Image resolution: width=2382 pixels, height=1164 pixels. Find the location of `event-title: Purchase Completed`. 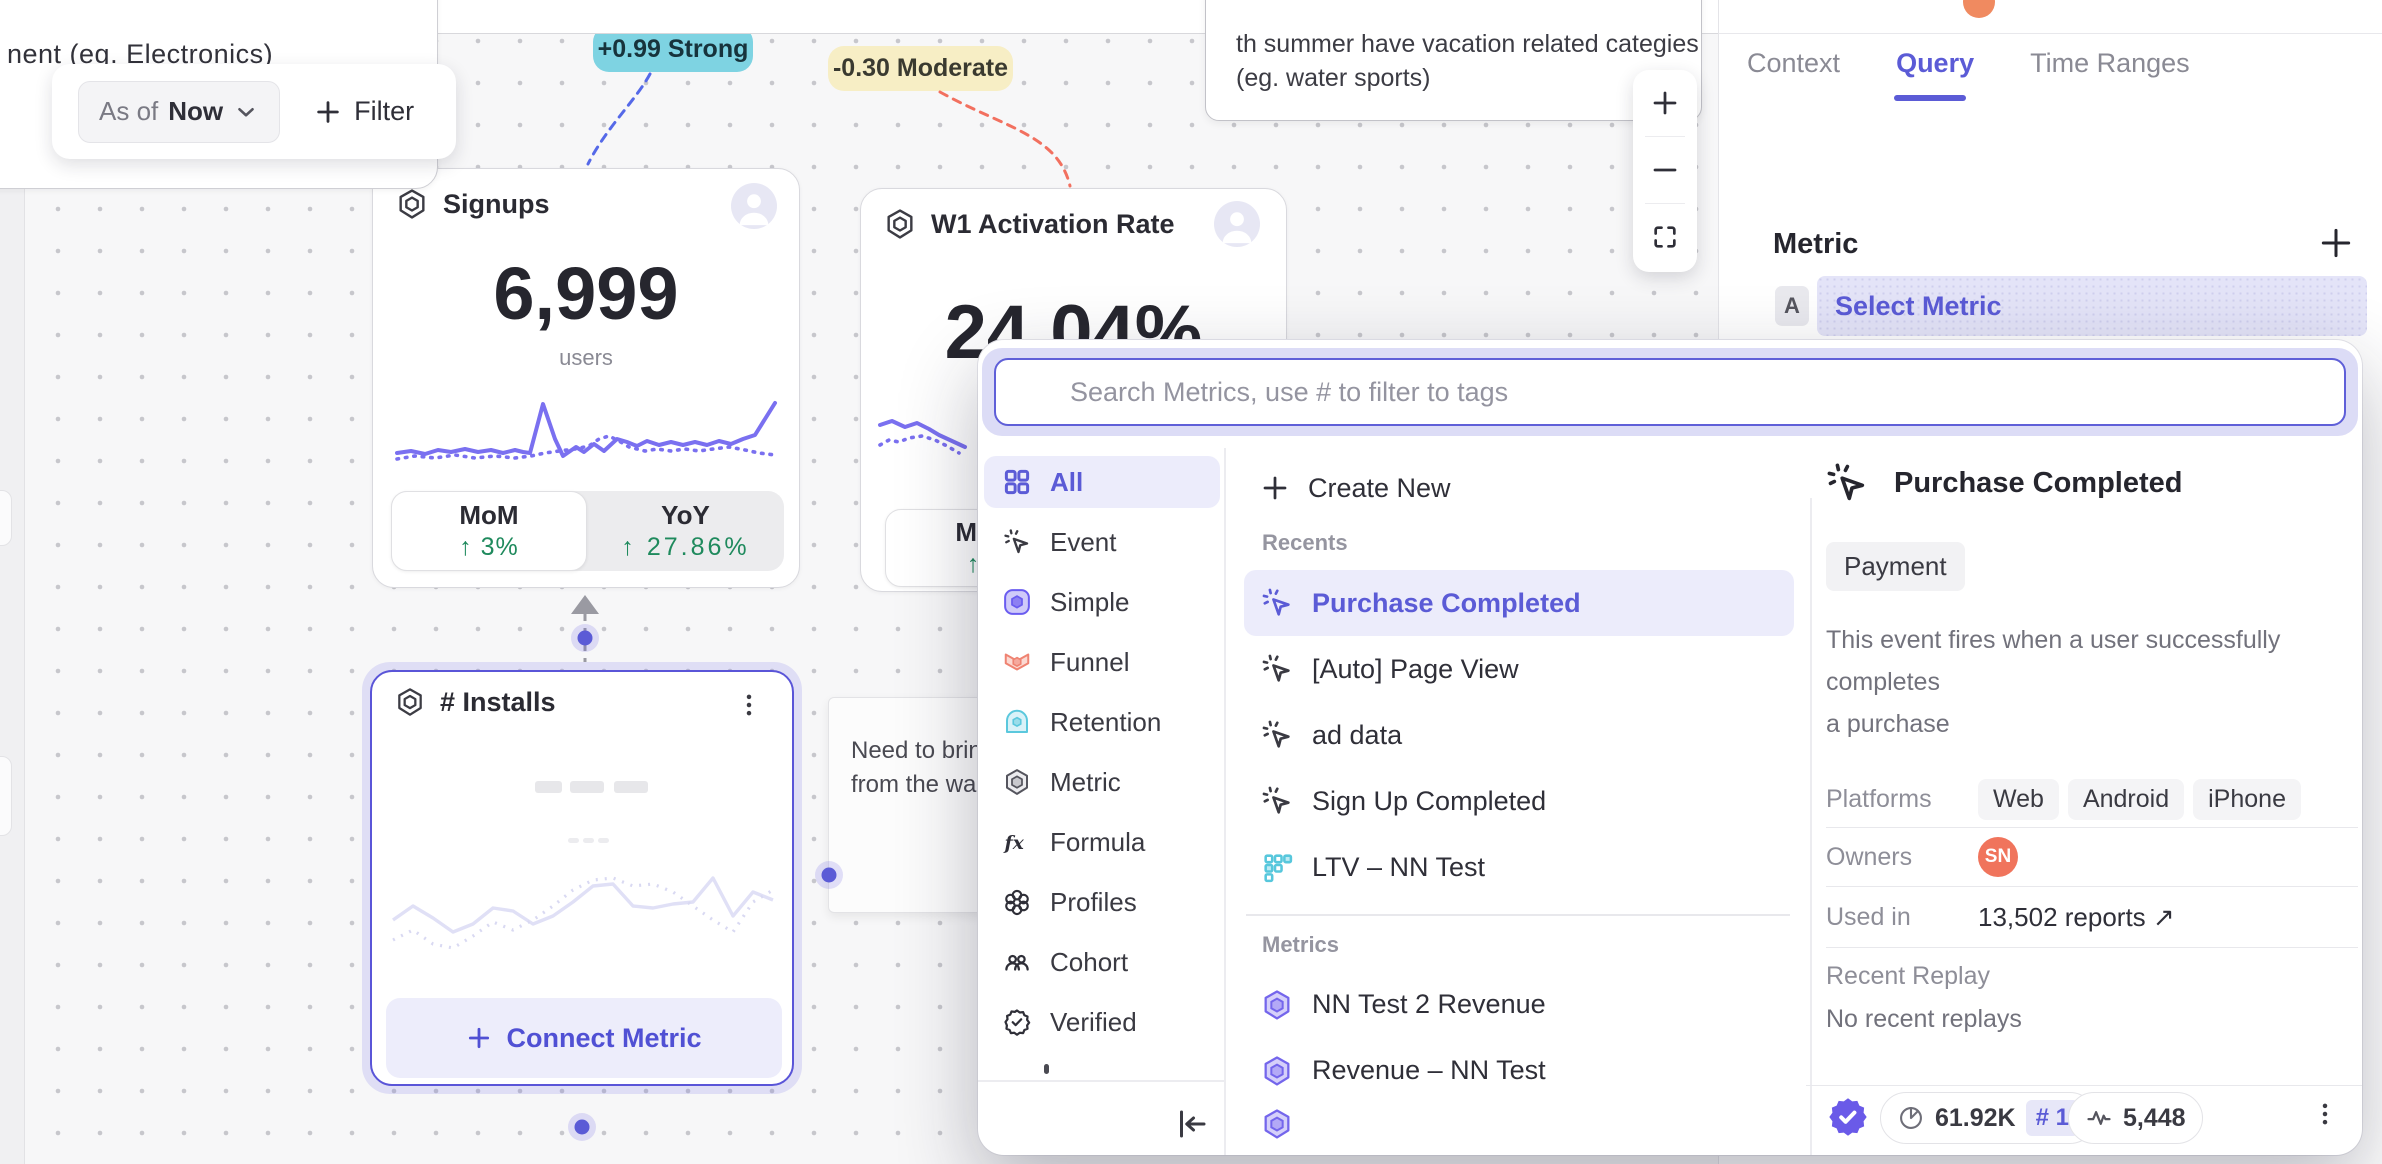

event-title: Purchase Completed is located at coordinates (2038, 482).